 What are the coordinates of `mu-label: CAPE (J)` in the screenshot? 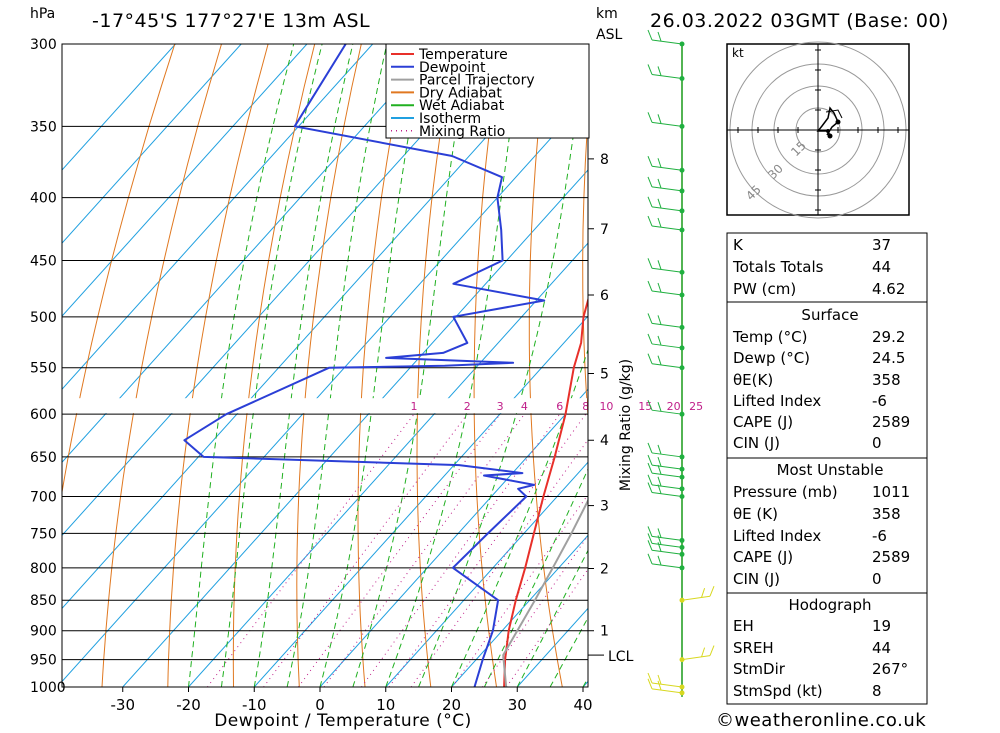 It's located at (763, 557).